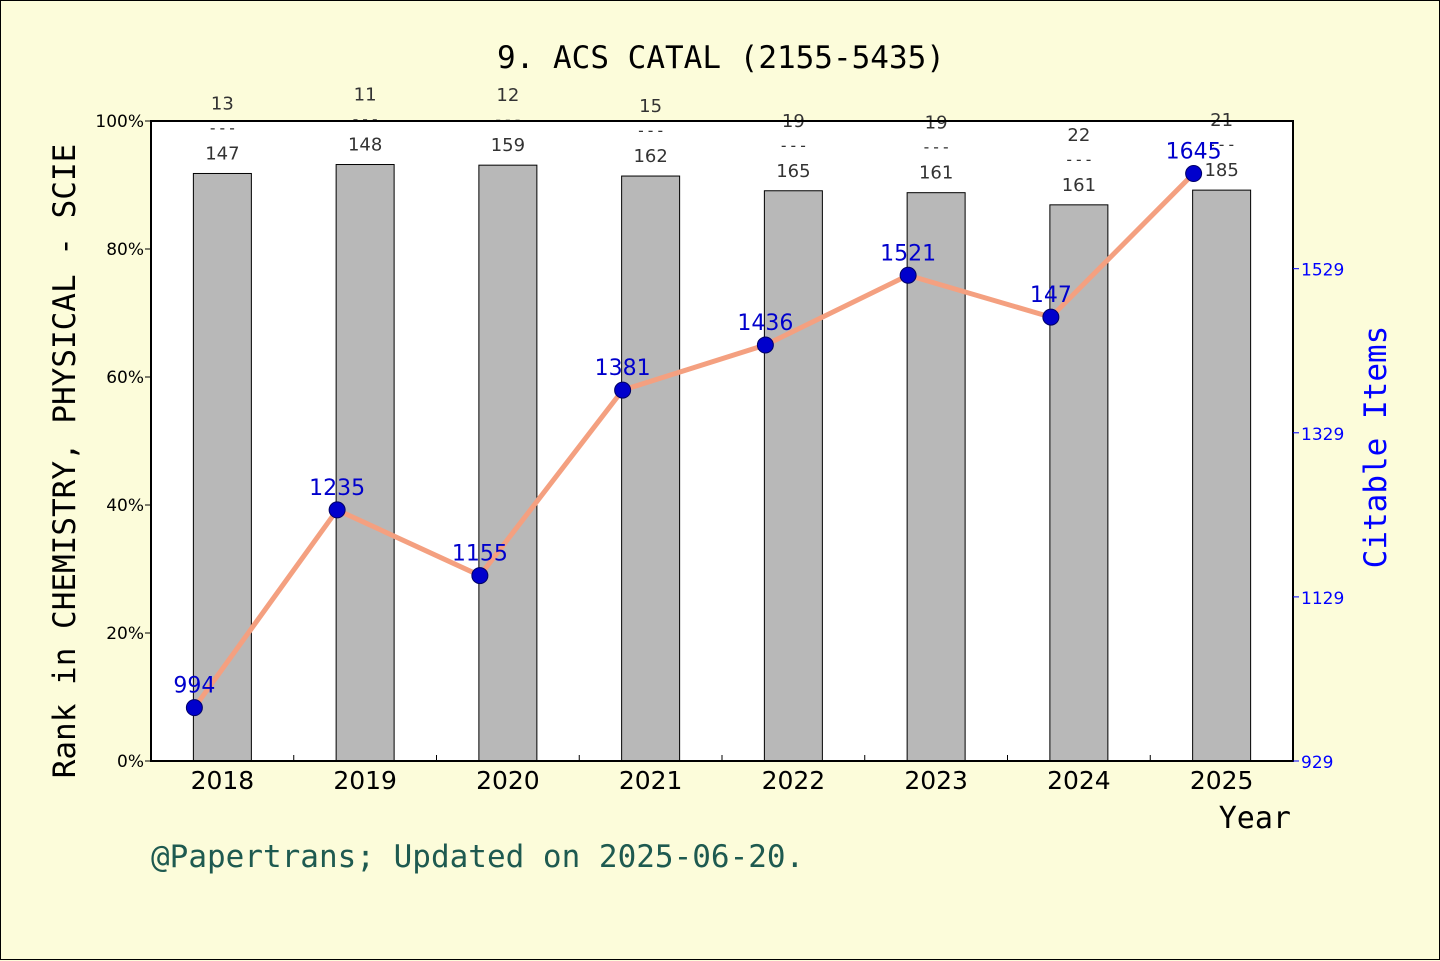  What do you see at coordinates (477, 857) in the screenshot?
I see `footer-text: @Papertrans; Updated on 2025-06-20.` at bounding box center [477, 857].